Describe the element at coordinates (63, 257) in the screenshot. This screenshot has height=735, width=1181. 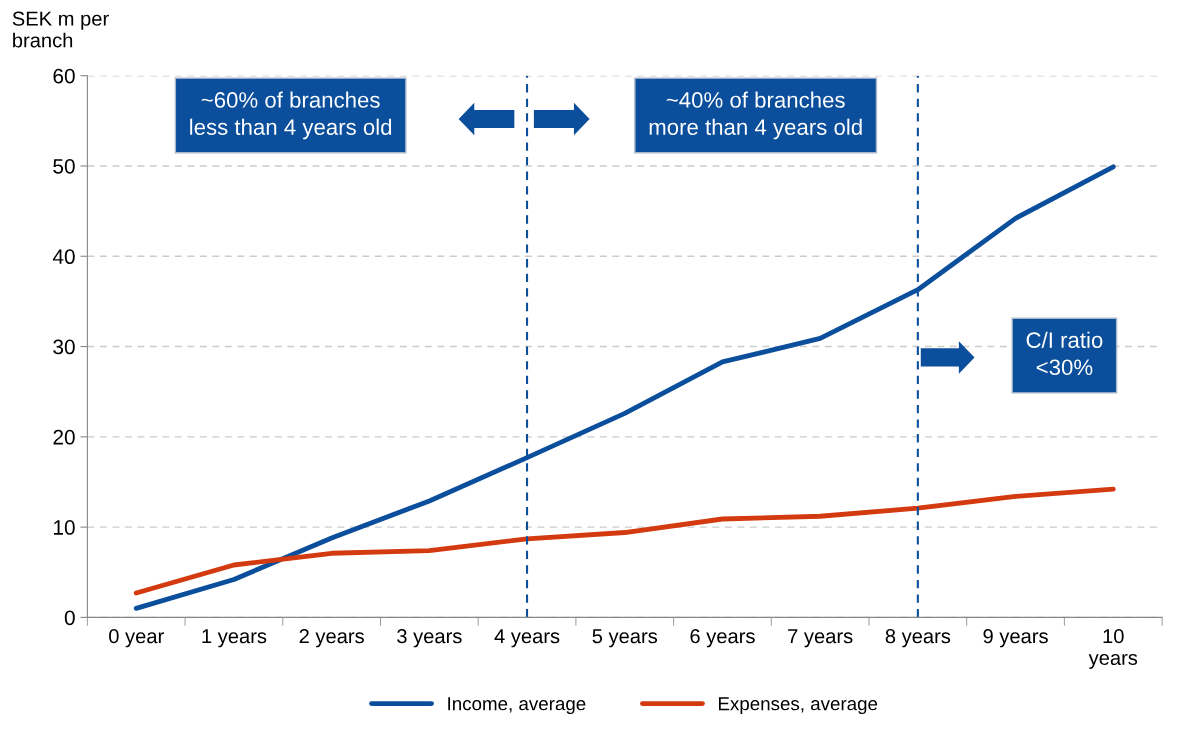
I see `y-tick-label: 40` at that location.